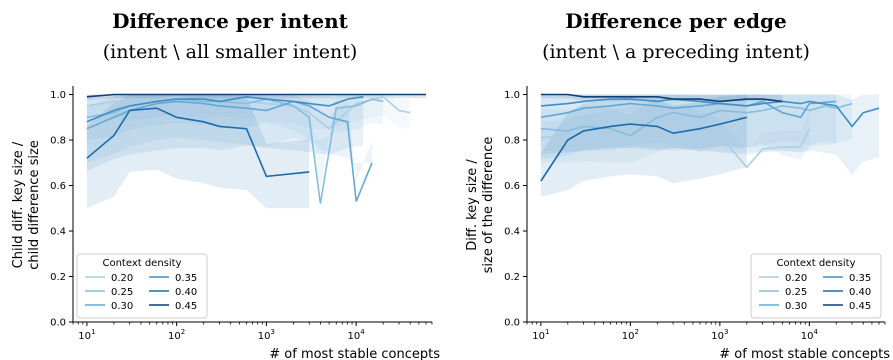  Describe the element at coordinates (472, 205) in the screenshot. I see `y-axis-label-line-1: Diff. key size /` at that location.